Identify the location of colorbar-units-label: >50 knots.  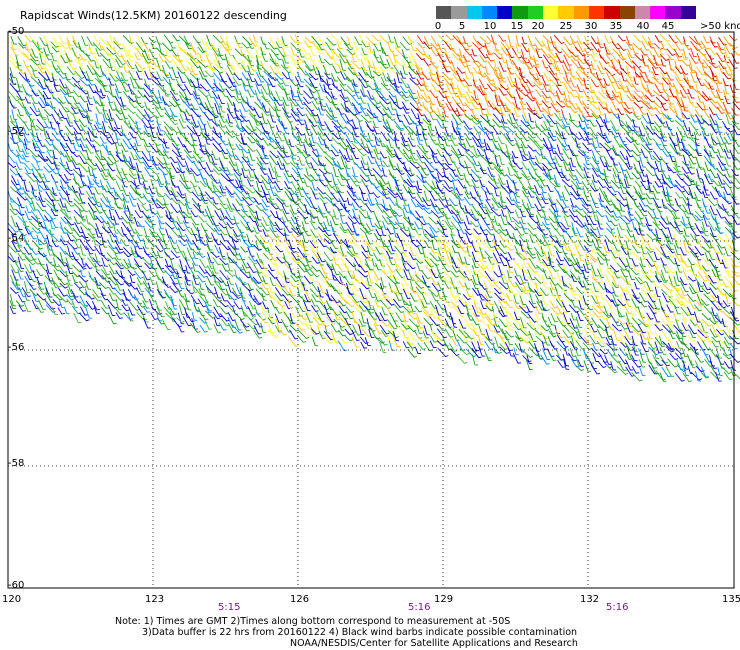
(720, 26).